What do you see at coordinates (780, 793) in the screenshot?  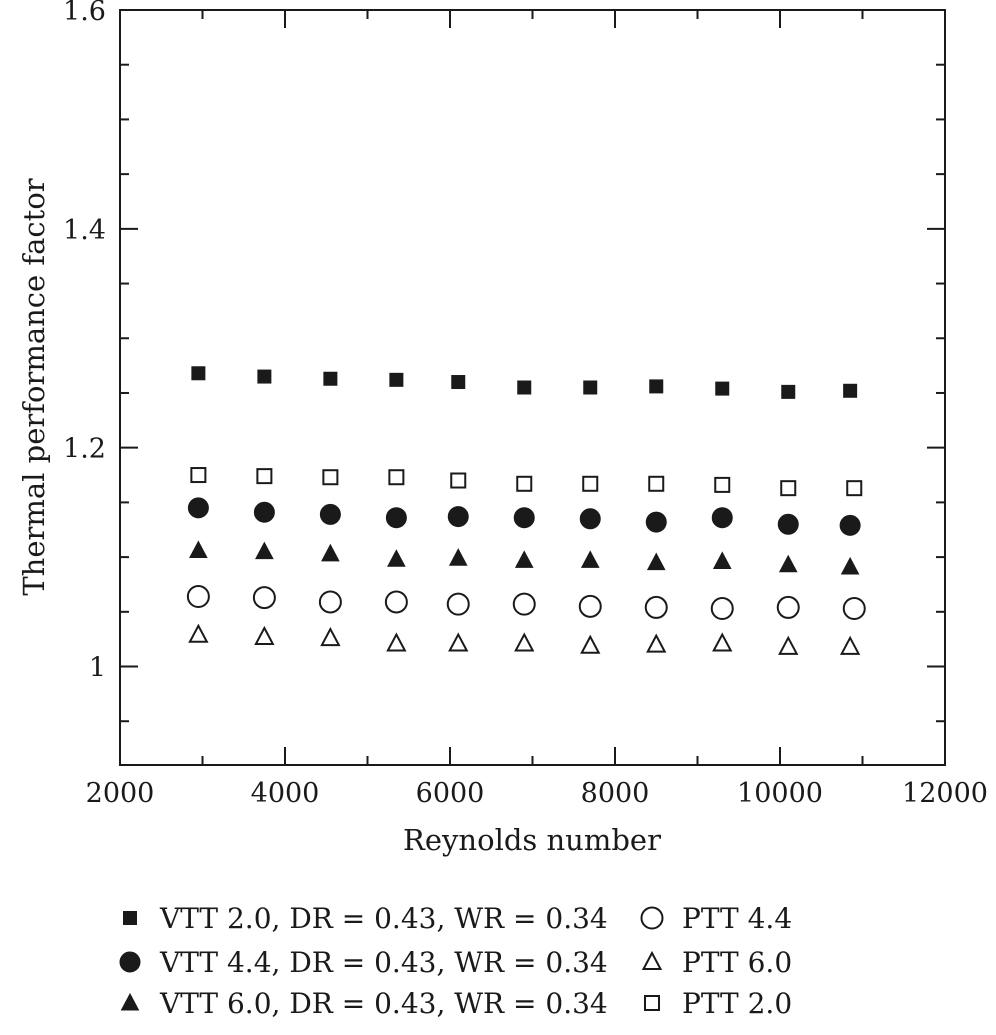 I see `x-tick-label: 10000` at bounding box center [780, 793].